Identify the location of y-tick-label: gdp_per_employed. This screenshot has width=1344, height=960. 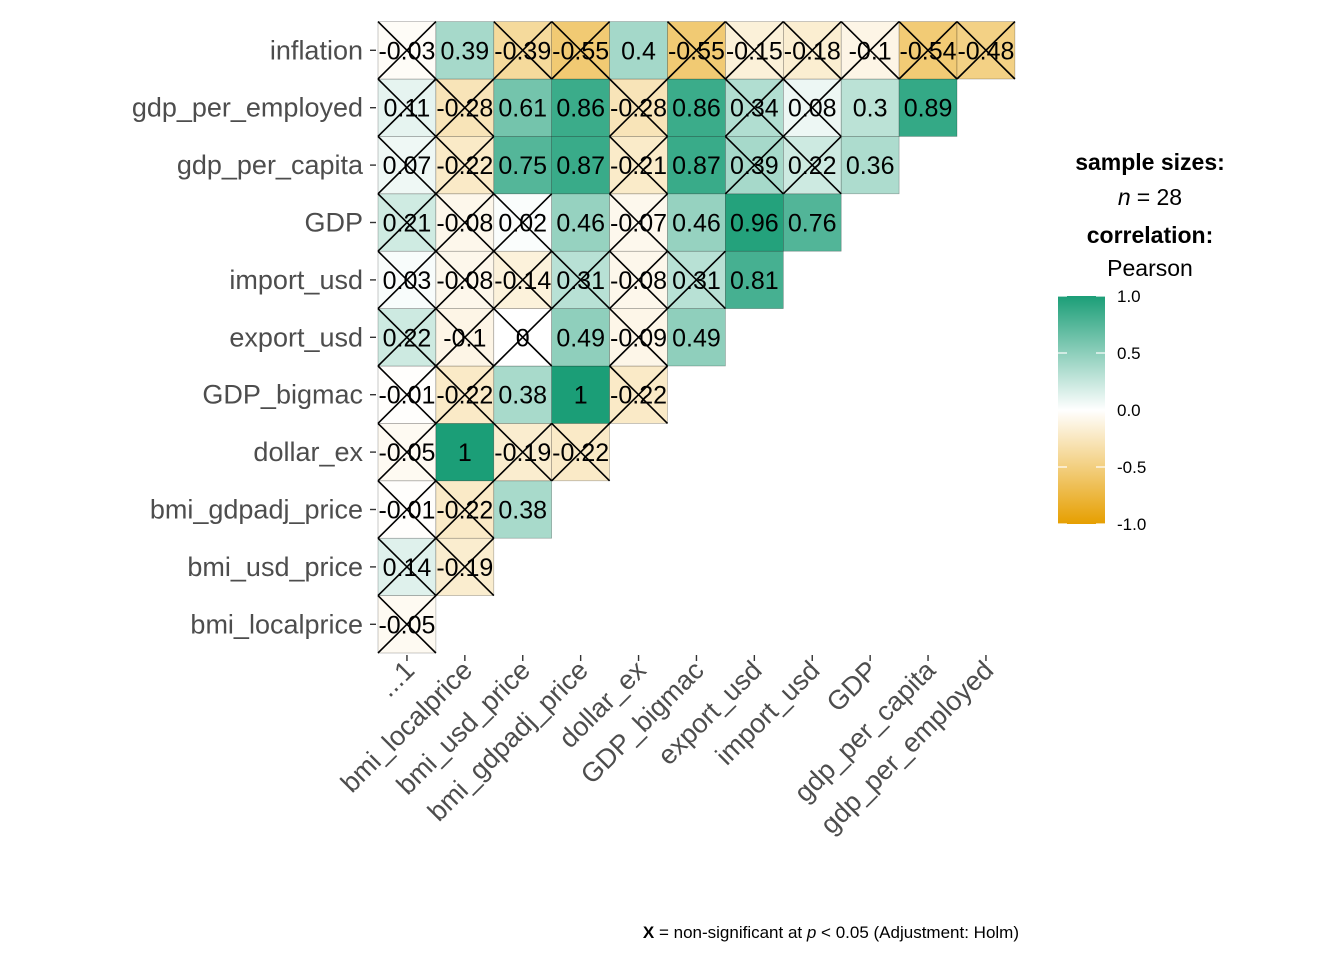
(247, 108).